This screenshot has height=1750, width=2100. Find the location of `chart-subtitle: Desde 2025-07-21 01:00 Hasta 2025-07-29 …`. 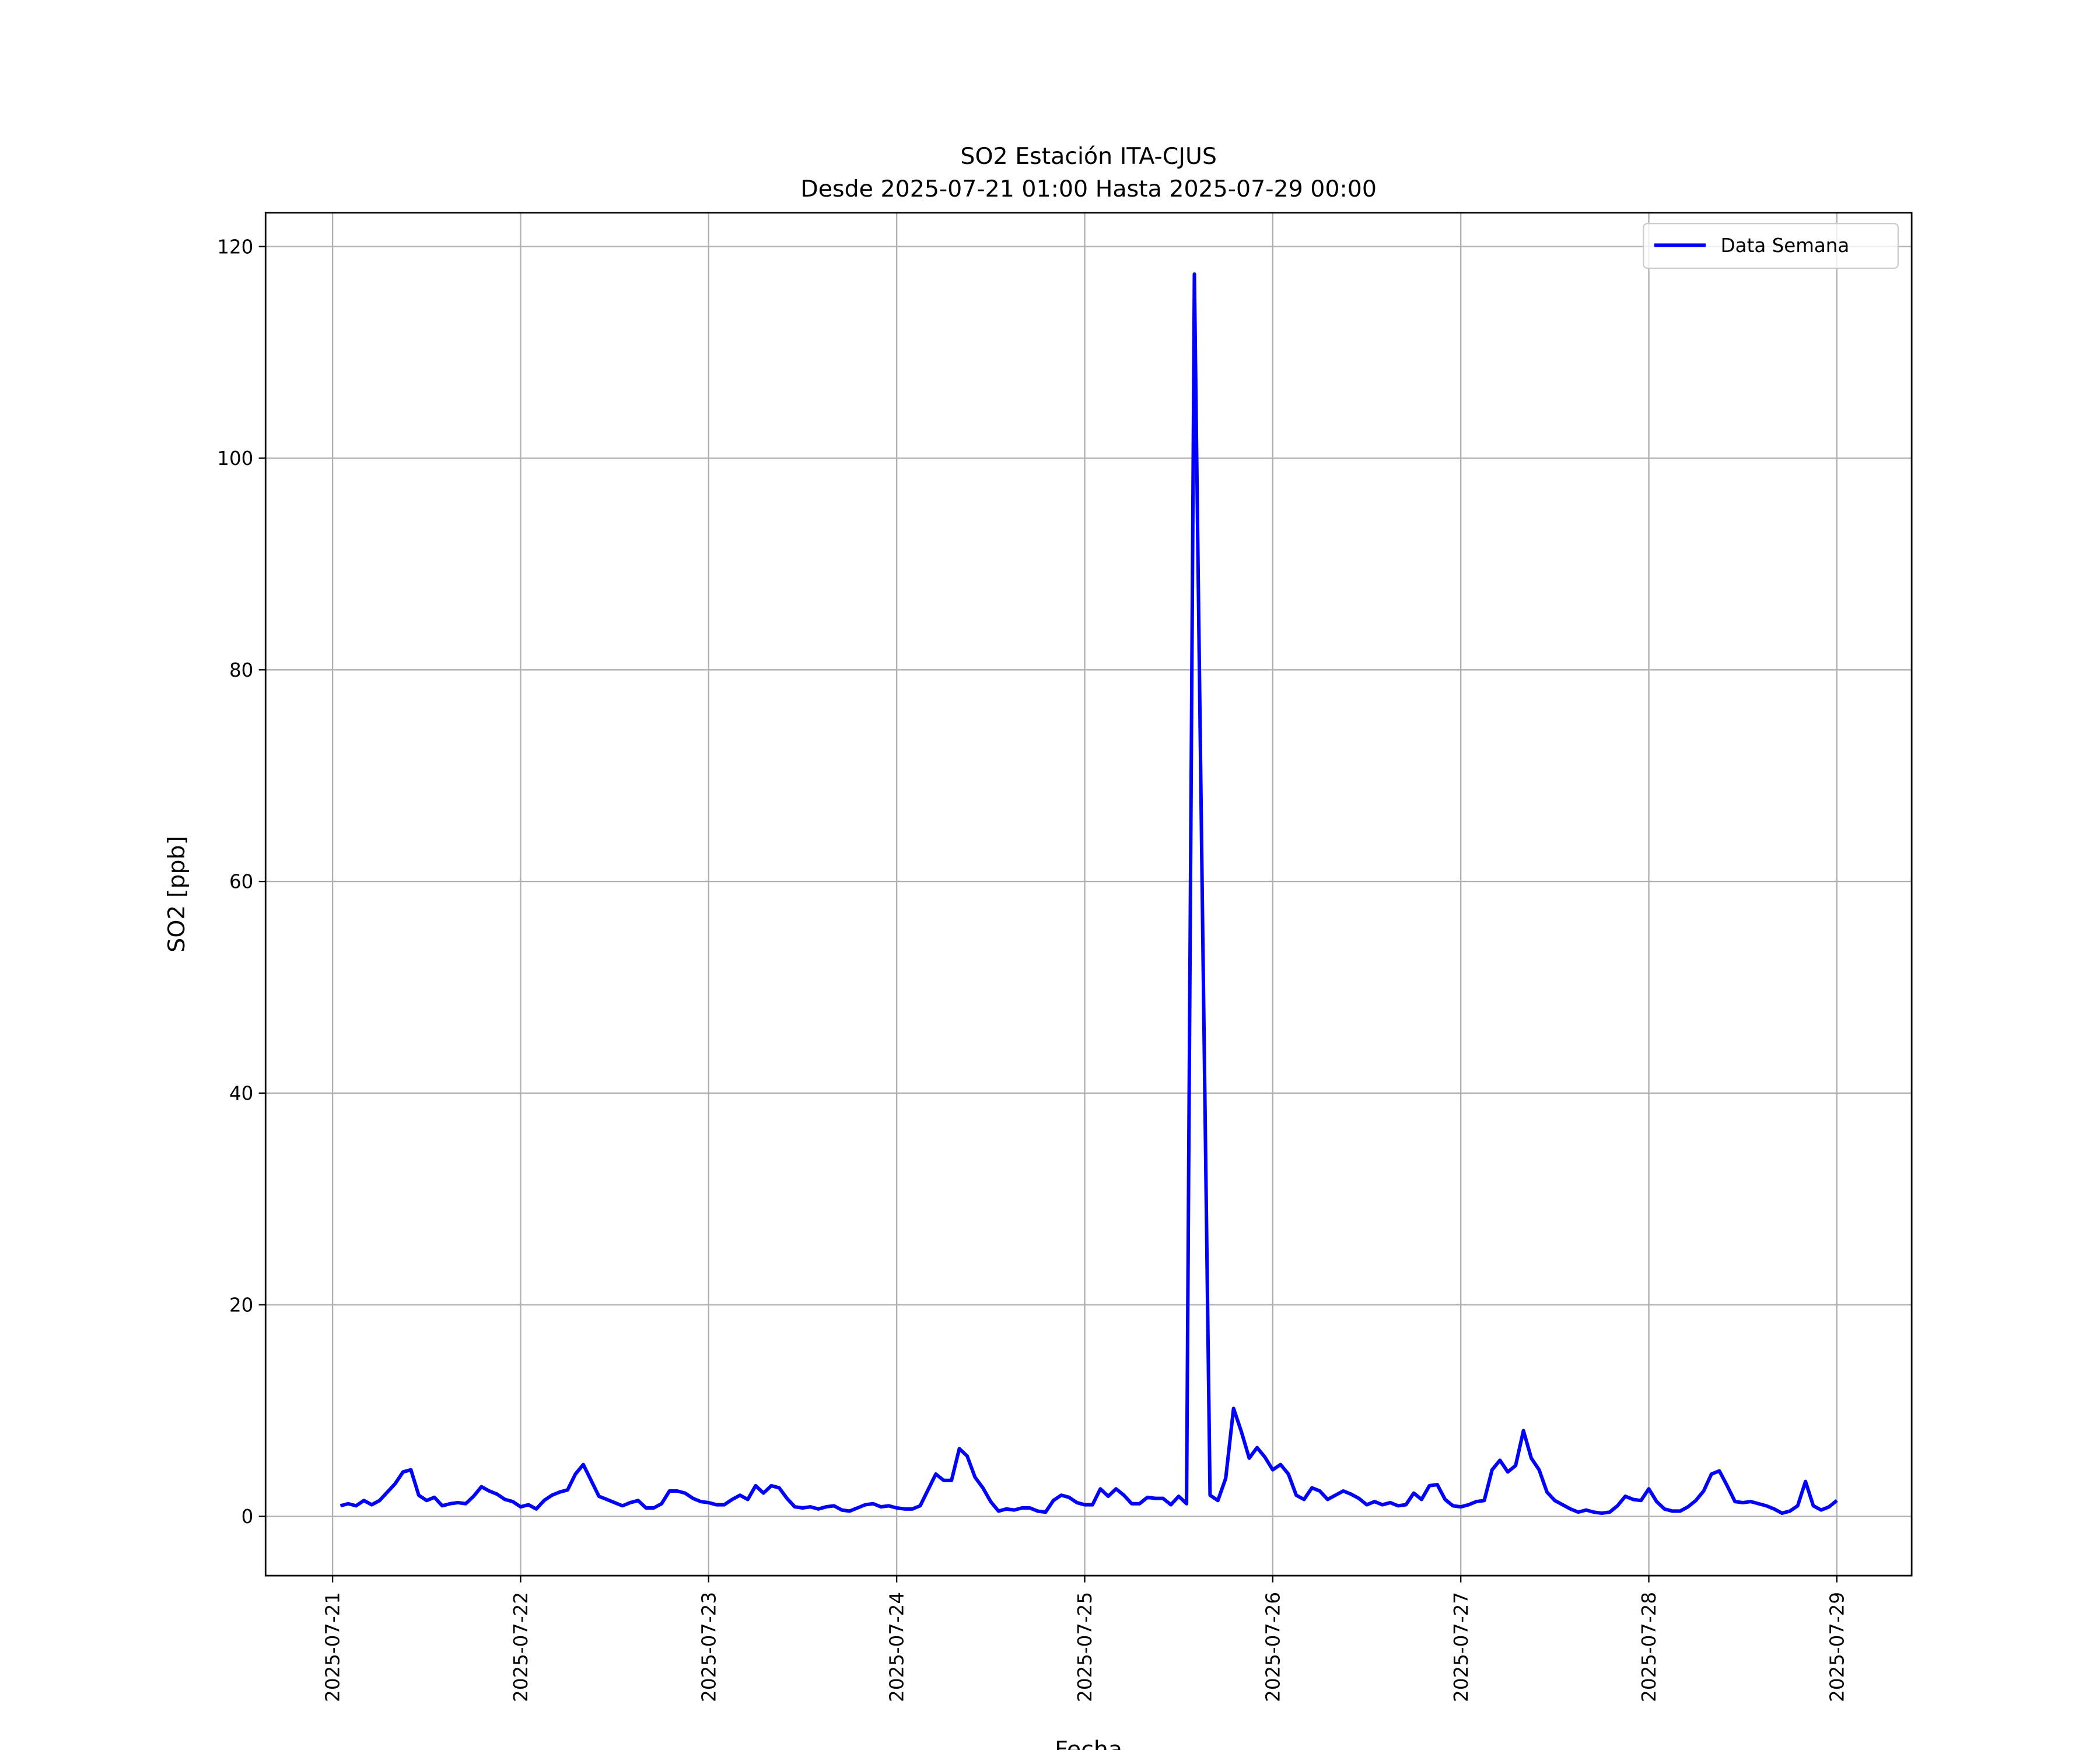

chart-subtitle: Desde 2025-07-21 01:00 Hasta 2025-07-29 … is located at coordinates (1088, 189).